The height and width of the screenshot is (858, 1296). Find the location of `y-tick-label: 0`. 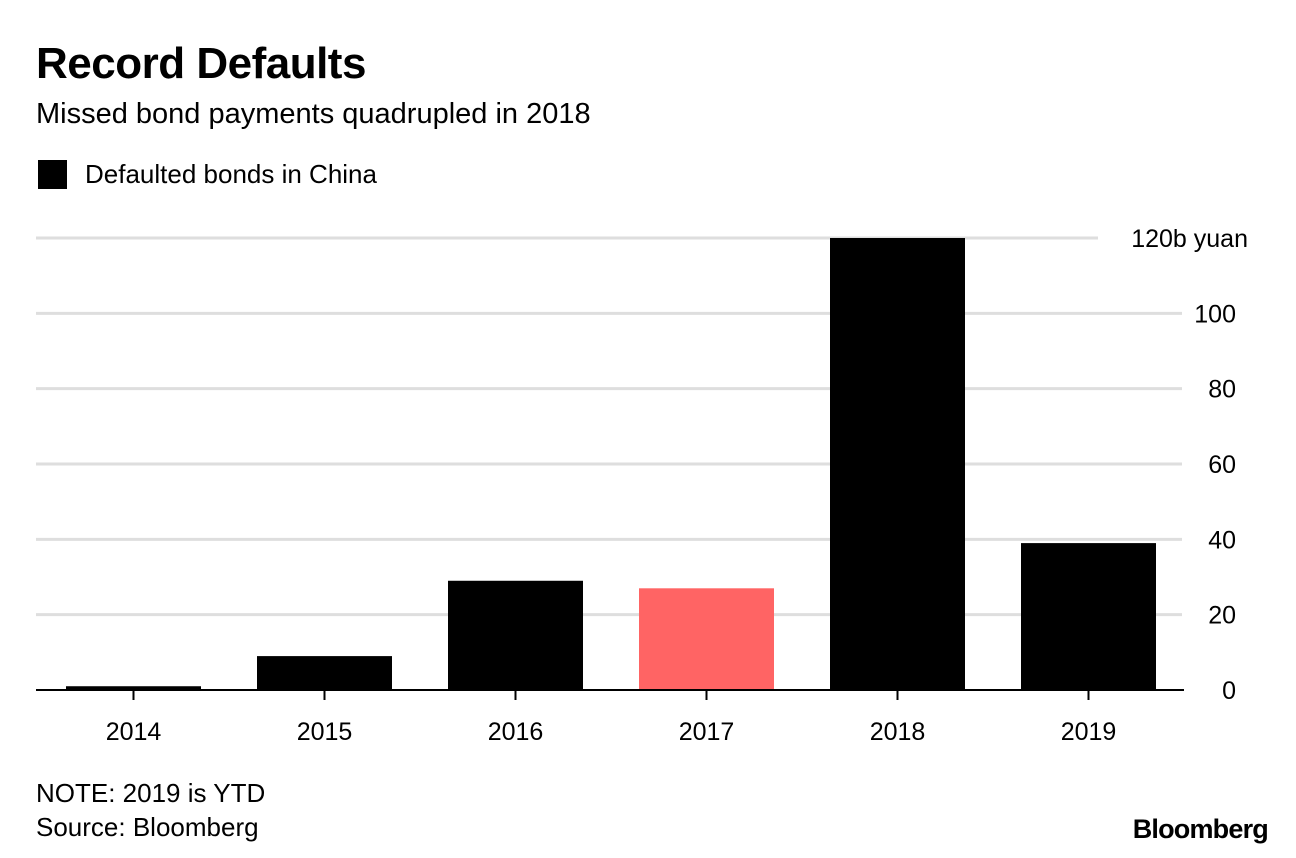

y-tick-label: 0 is located at coordinates (1229, 691).